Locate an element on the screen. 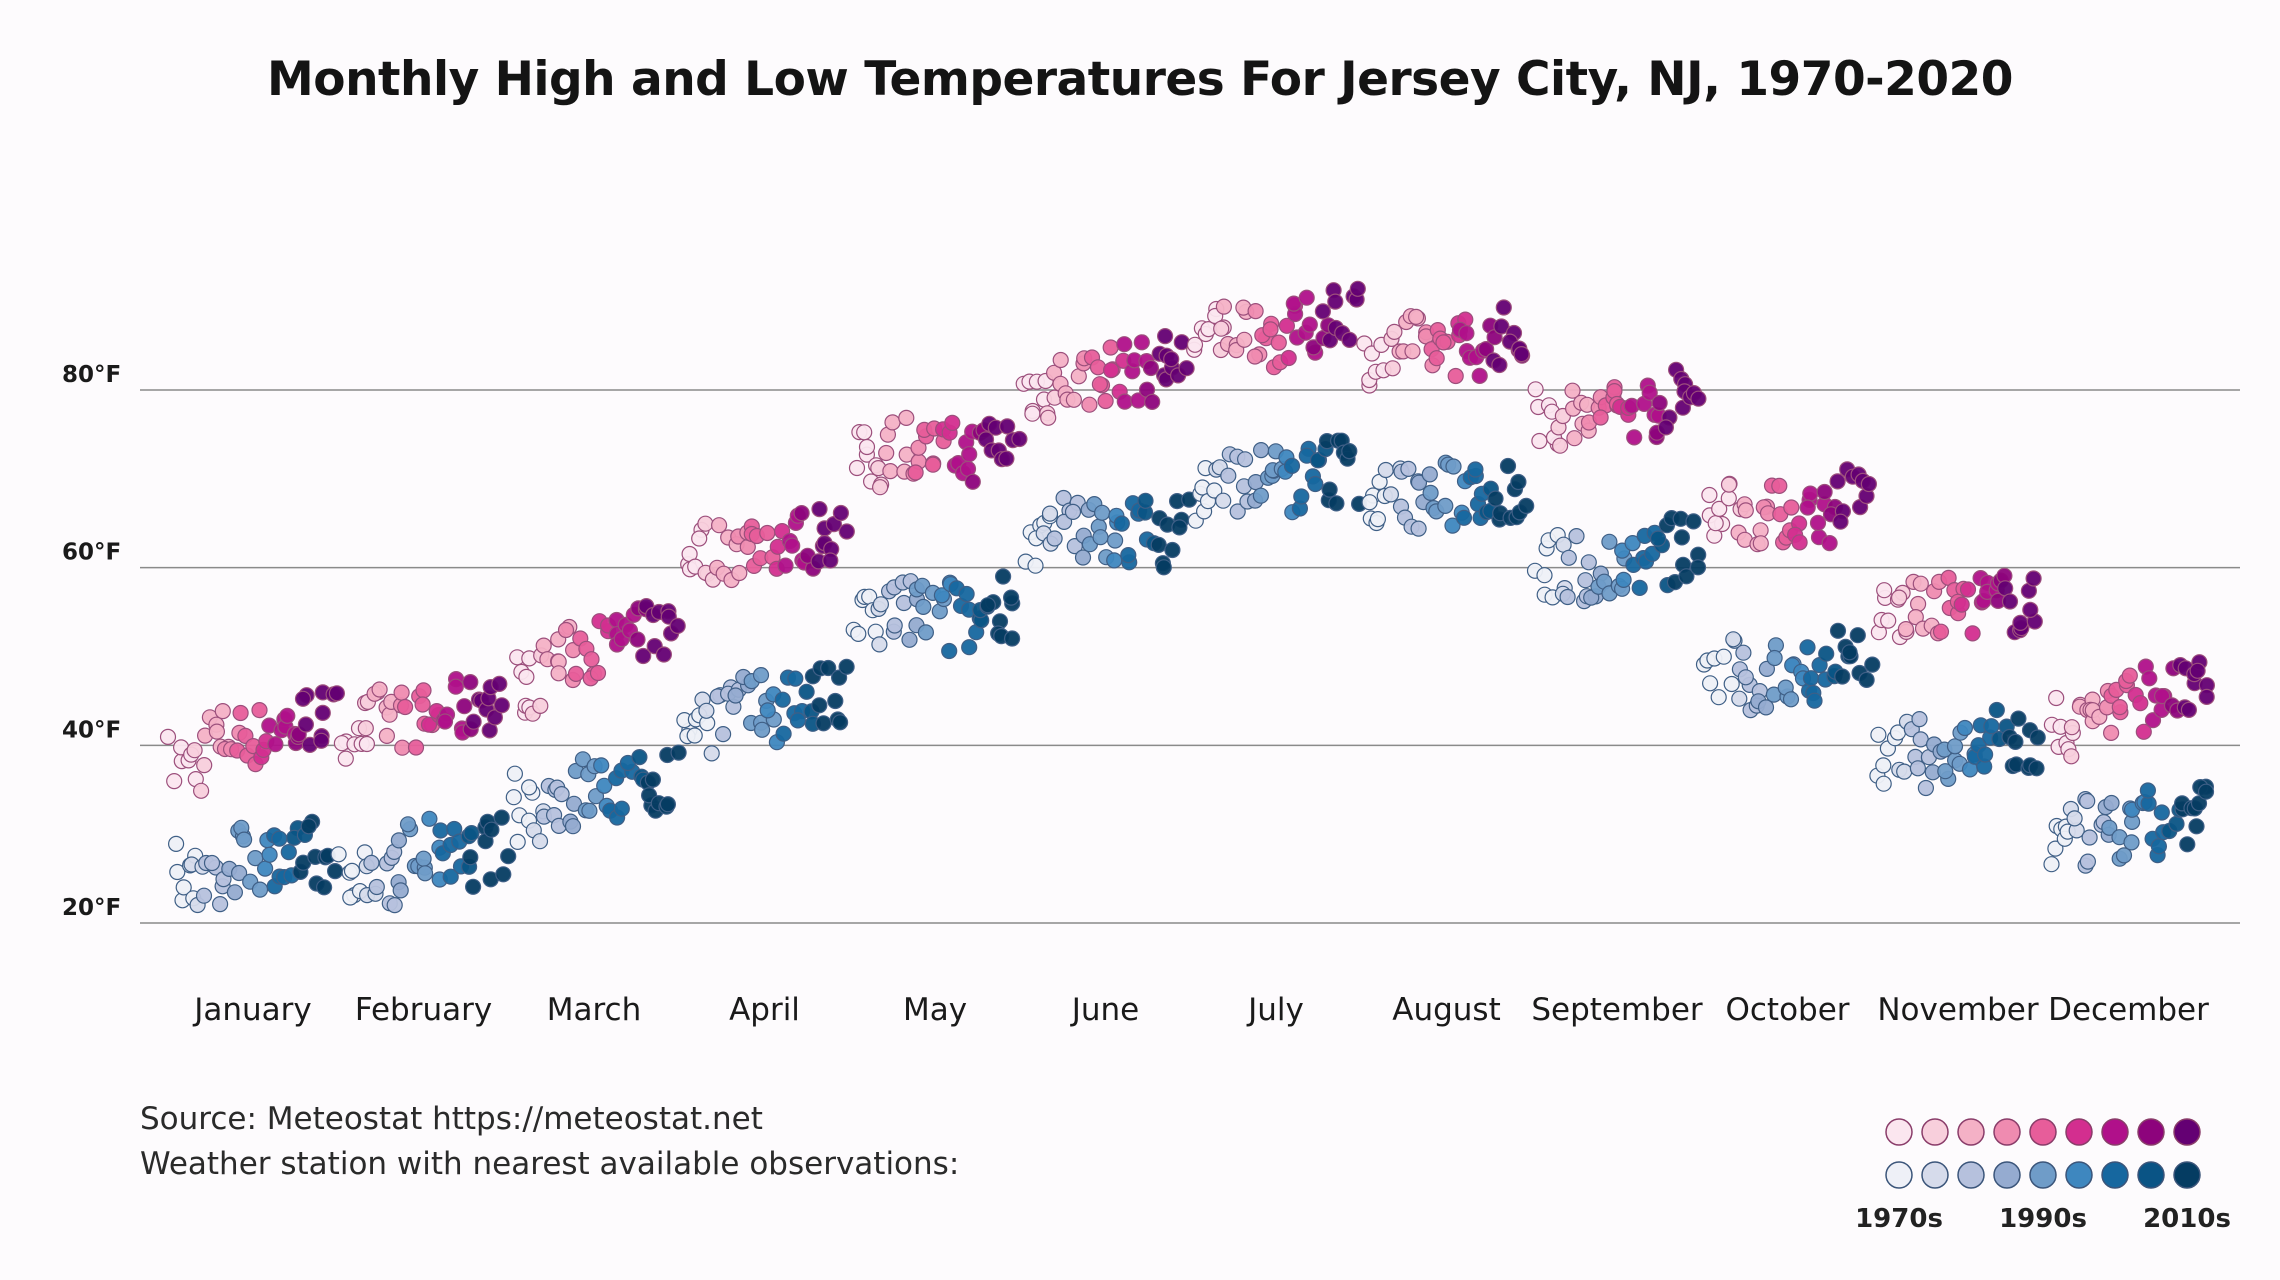 The image size is (2280, 1280). x-tick-label: September is located at coordinates (1617, 1010).